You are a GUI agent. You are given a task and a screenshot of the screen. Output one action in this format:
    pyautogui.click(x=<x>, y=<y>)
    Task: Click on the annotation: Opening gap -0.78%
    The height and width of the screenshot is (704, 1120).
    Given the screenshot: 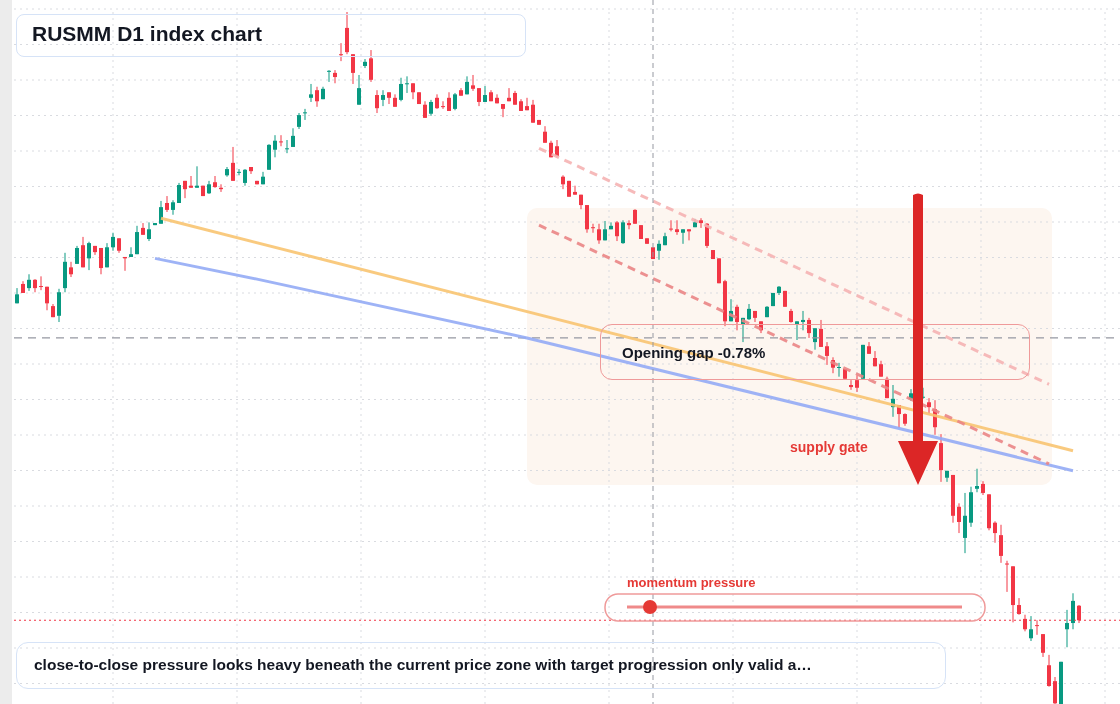 What is the action you would take?
    pyautogui.click(x=694, y=352)
    